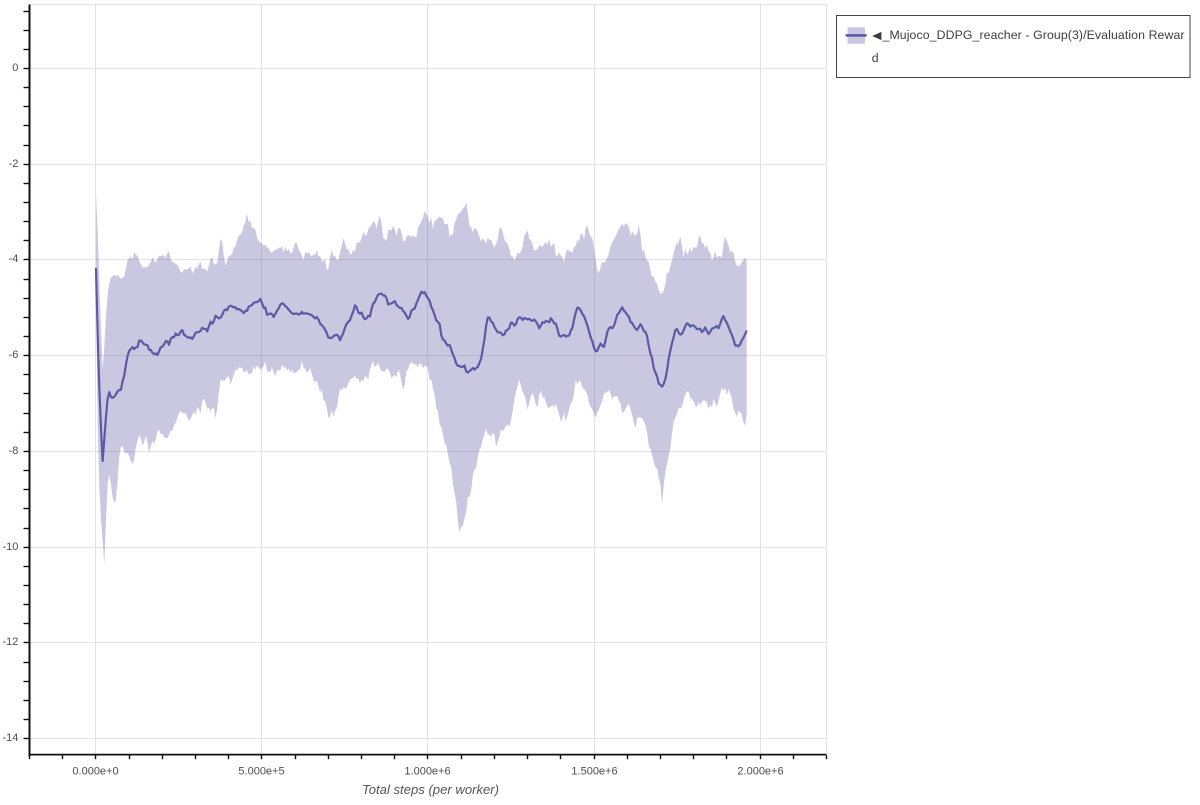 Image resolution: width=1200 pixels, height=805 pixels. Describe the element at coordinates (14, 164) in the screenshot. I see `svg-text: -2` at that location.